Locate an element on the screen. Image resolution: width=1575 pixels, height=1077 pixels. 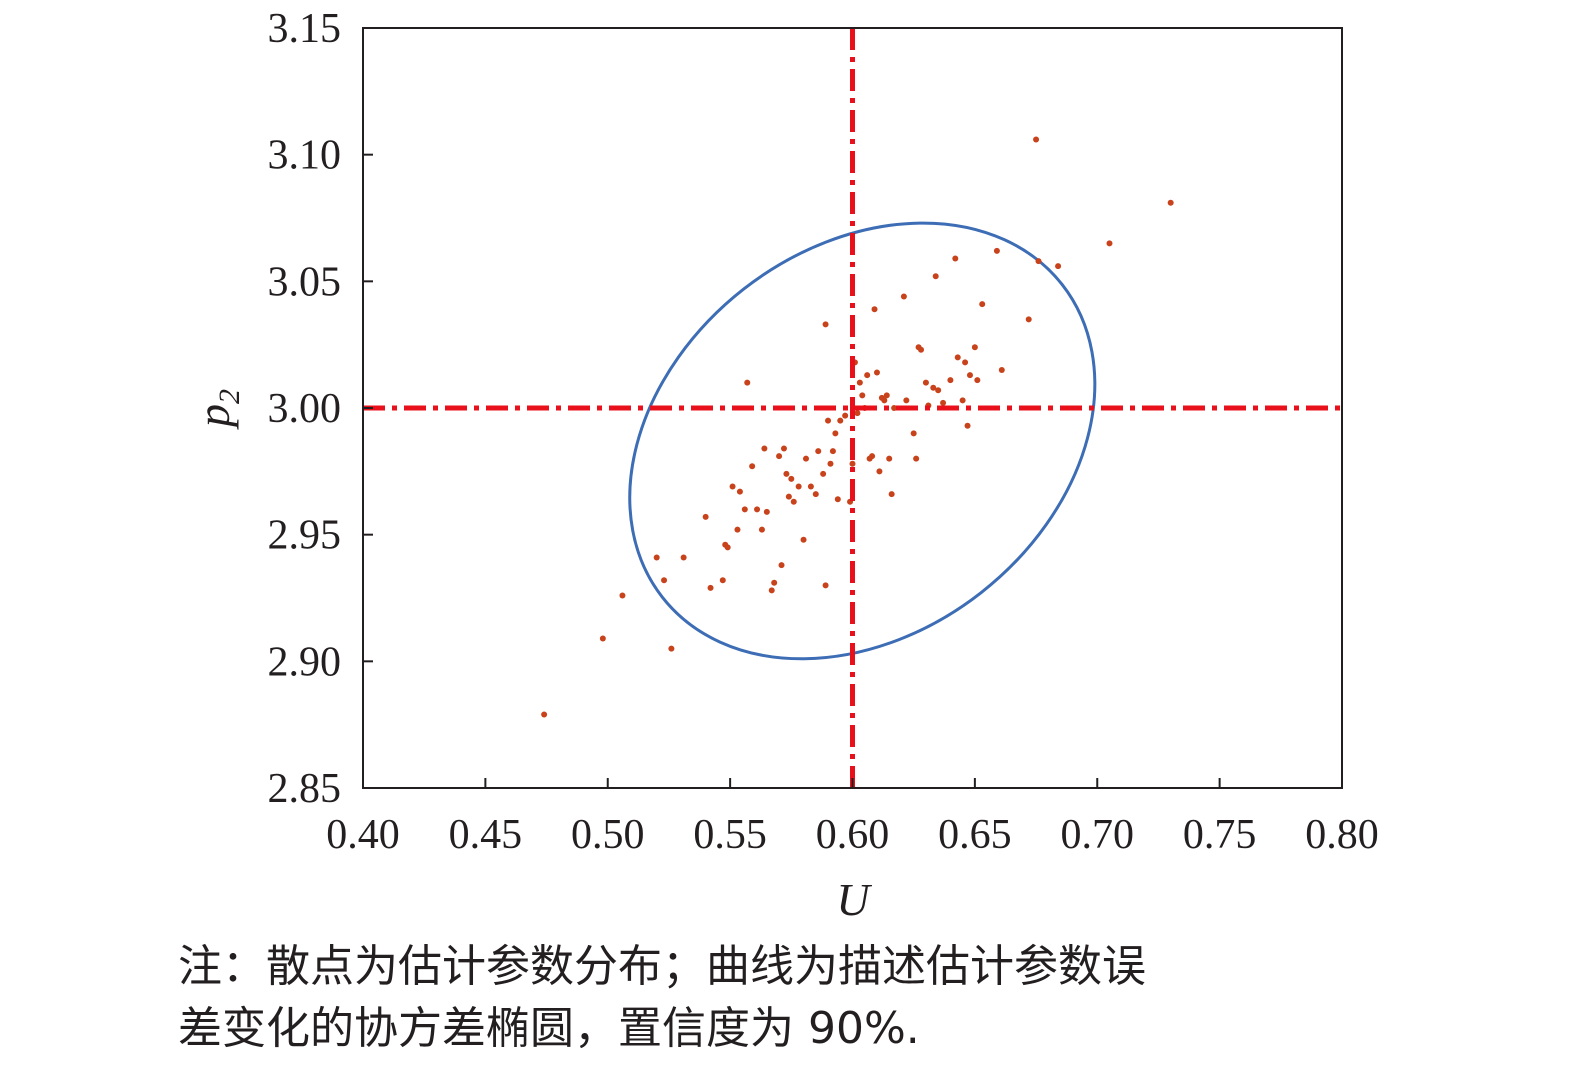
y-axis-title: p2 is located at coordinates (217, 409).